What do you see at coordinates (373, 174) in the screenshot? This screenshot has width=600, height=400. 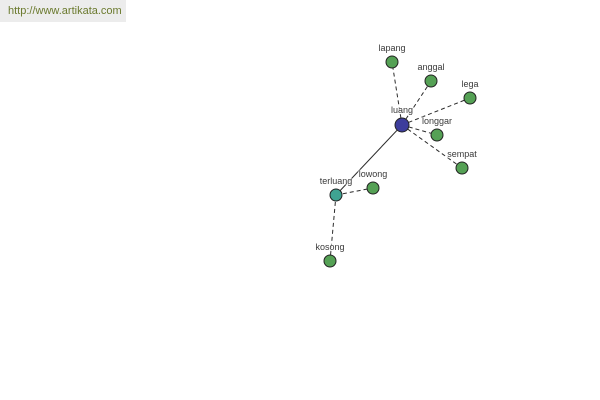 I see `graph-node-label-lowong: lowong` at bounding box center [373, 174].